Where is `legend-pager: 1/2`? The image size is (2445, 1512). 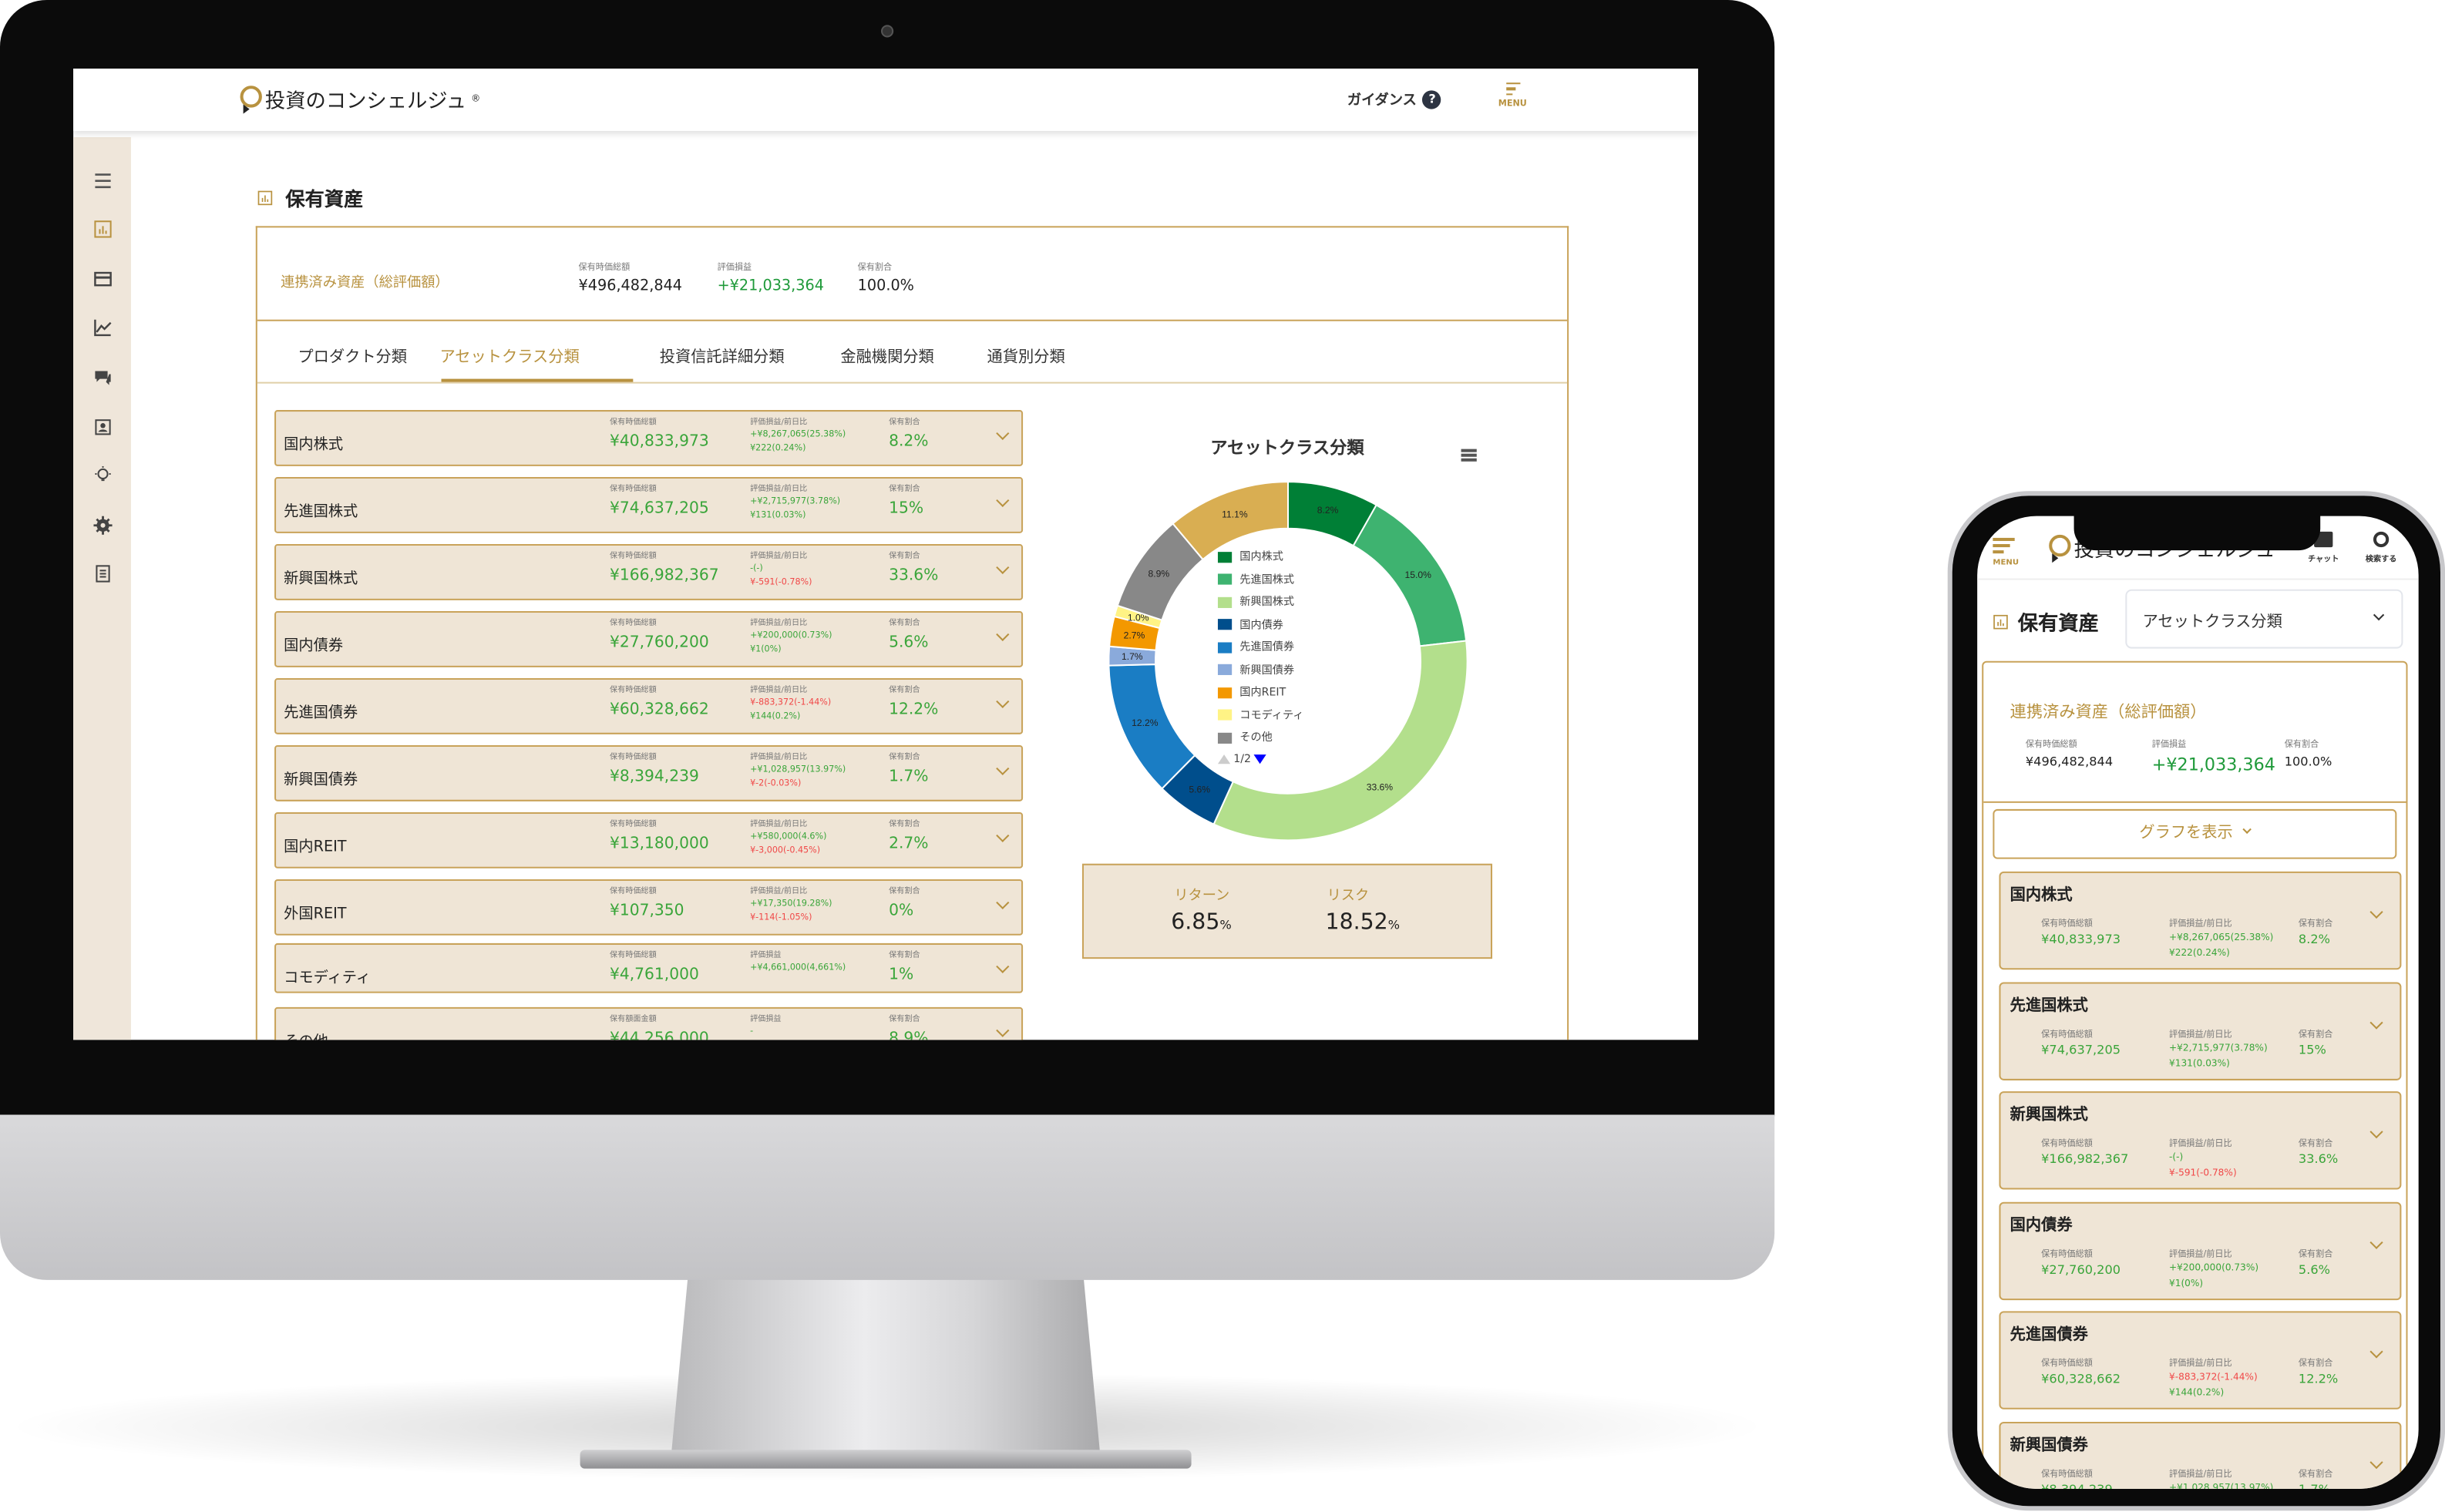
legend-pager: 1/2 is located at coordinates (1260, 759).